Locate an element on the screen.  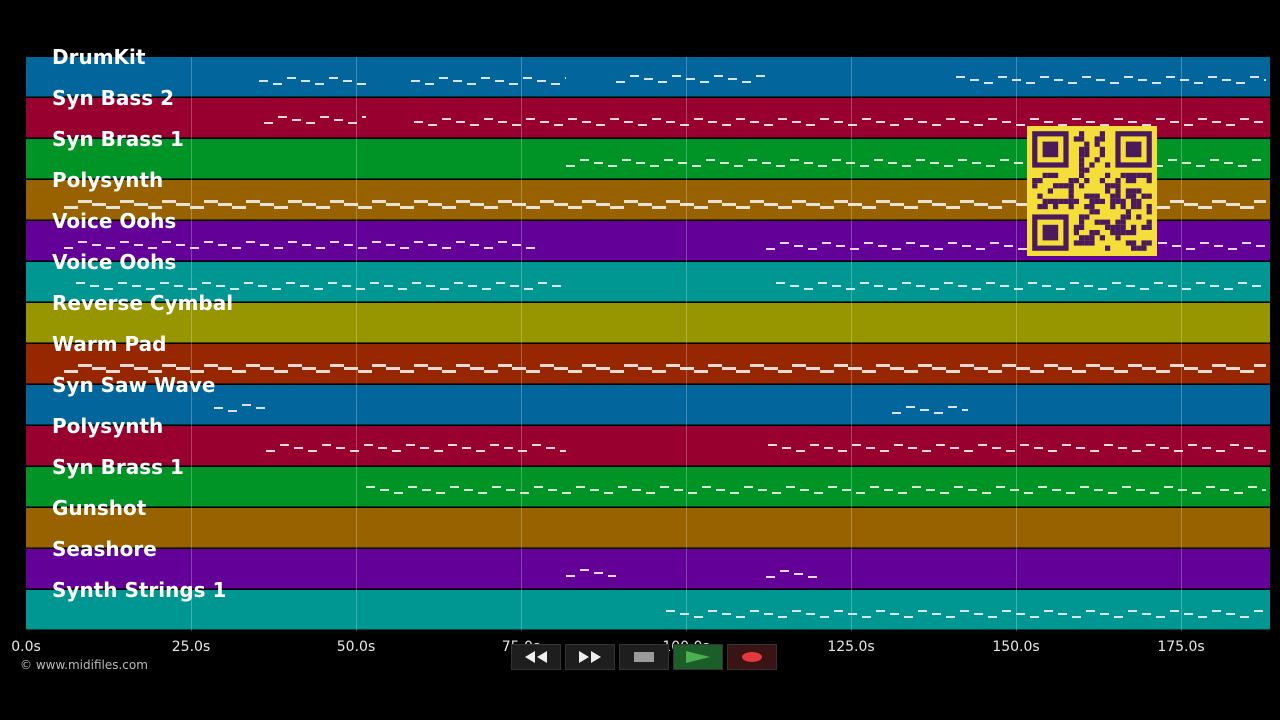
track-label: Voice Oohs is located at coordinates (114, 262).